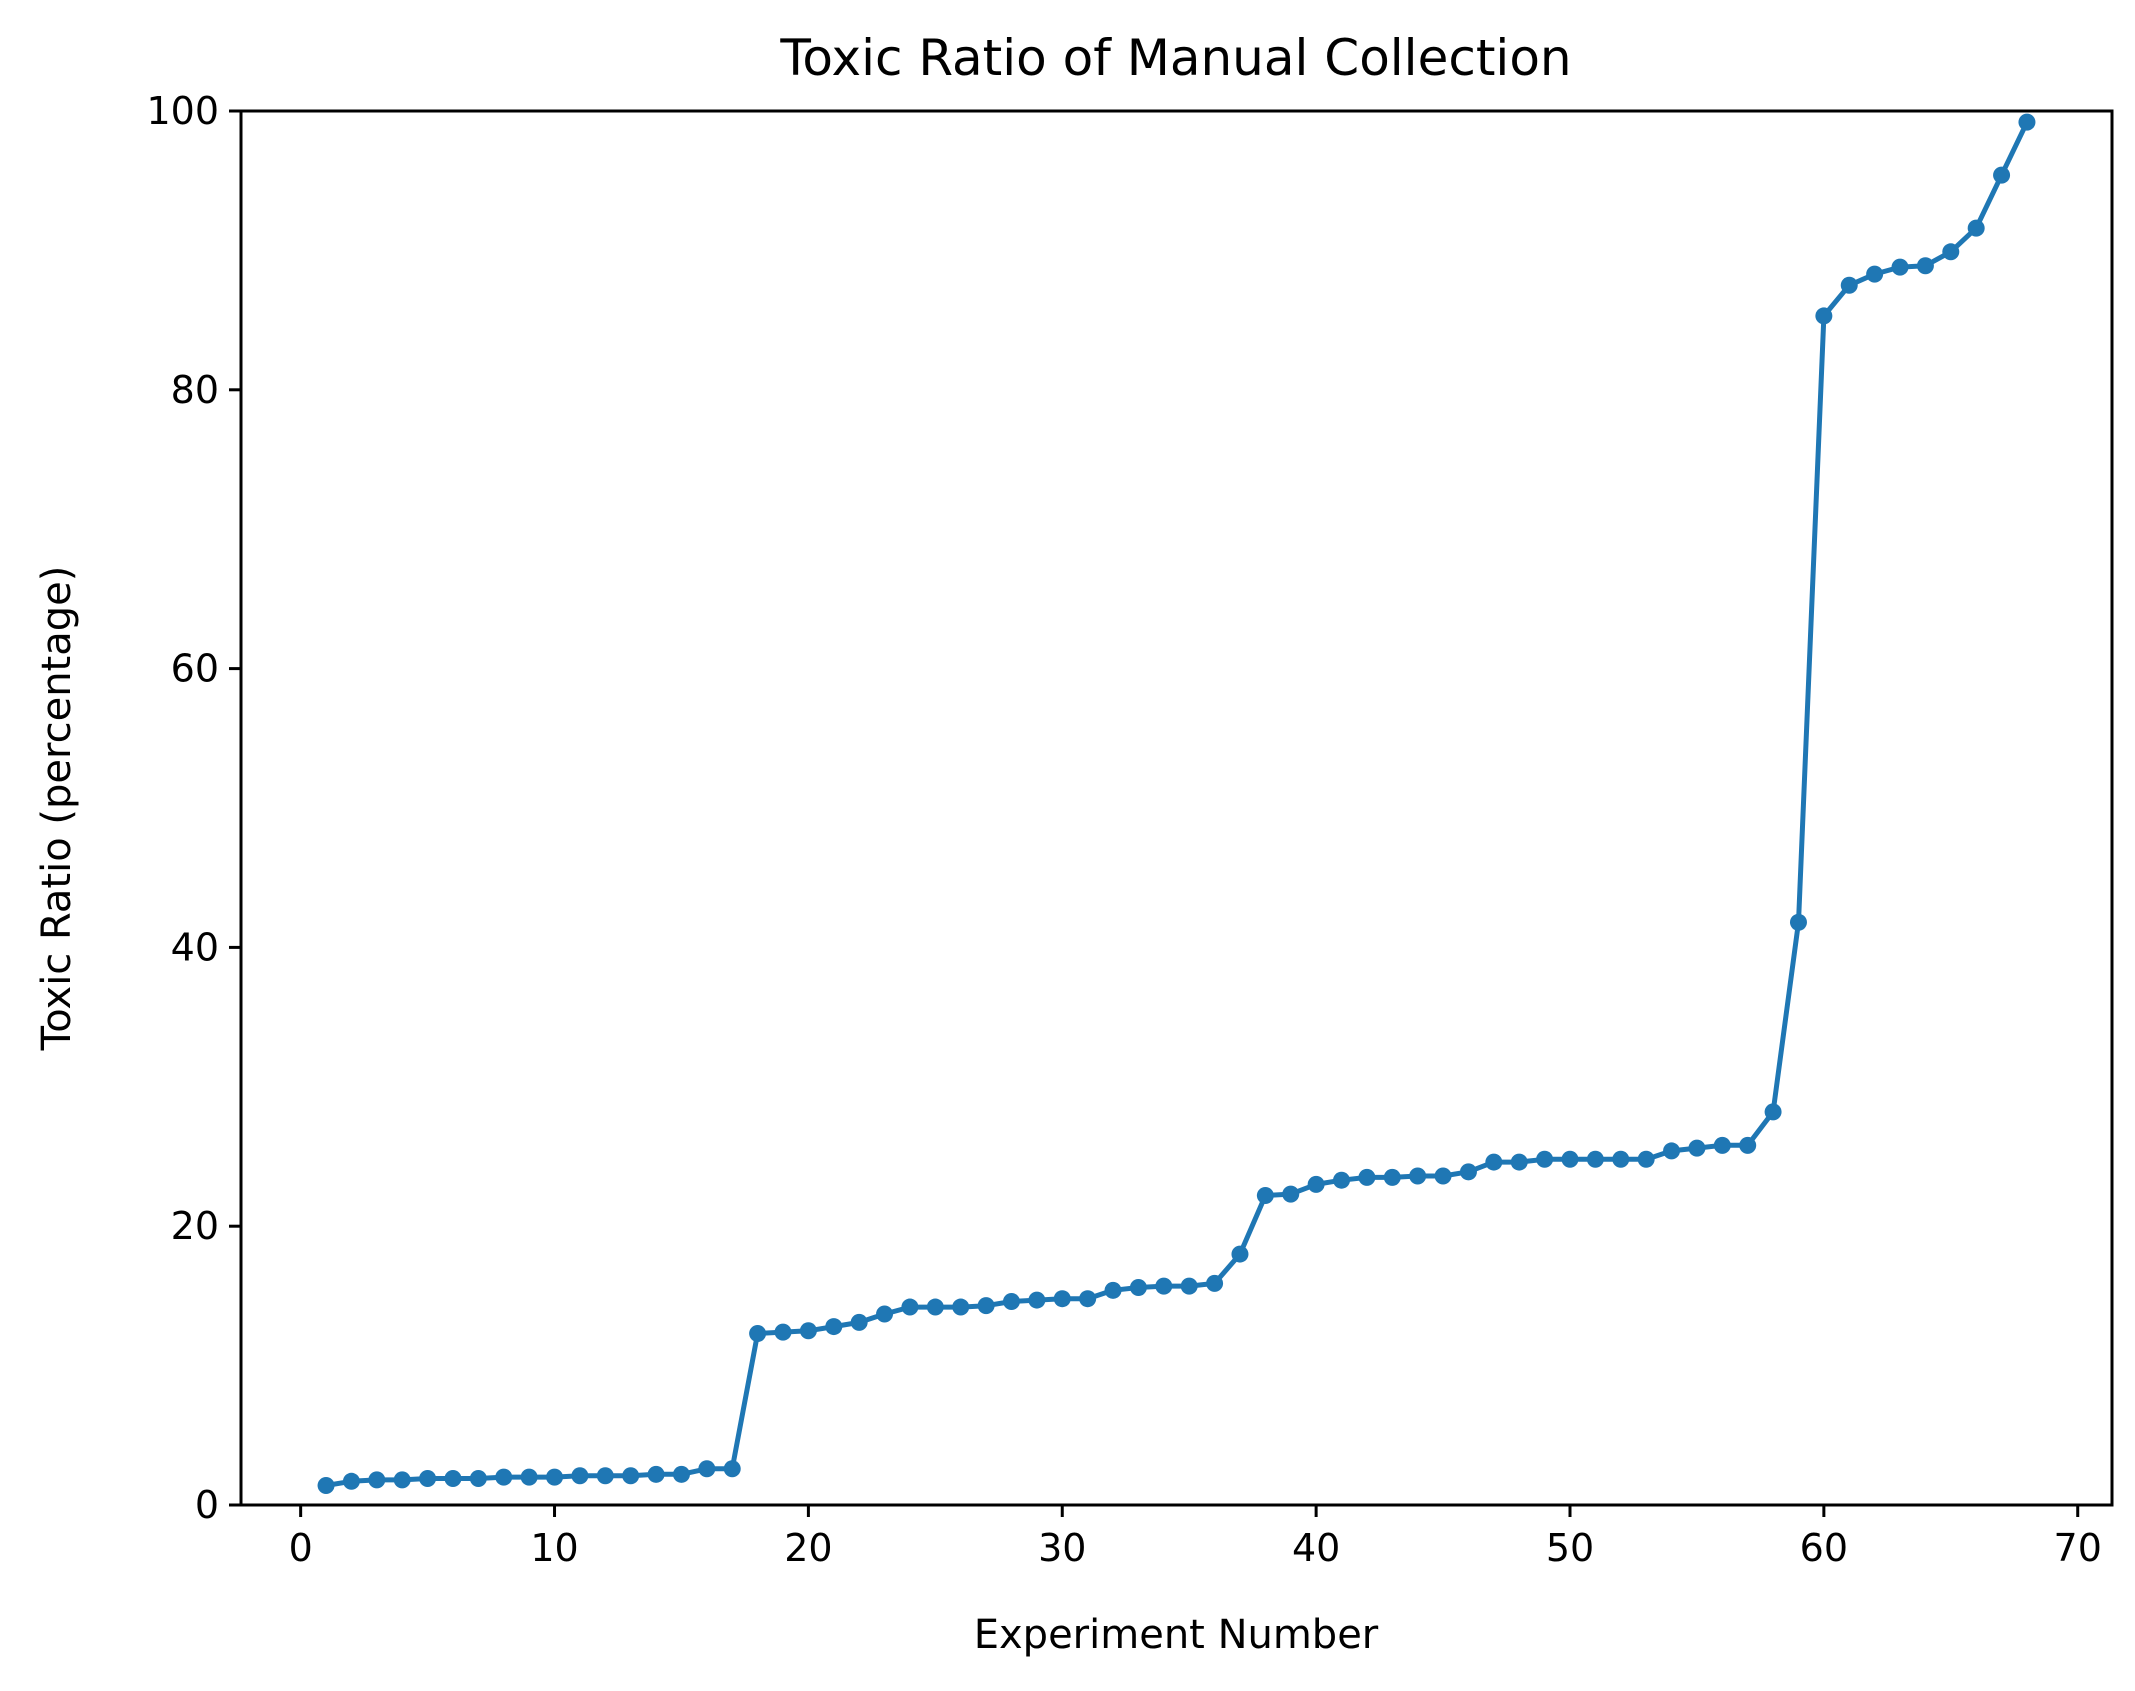  Describe the element at coordinates (195, 390) in the screenshot. I see `y-tick-label: 80` at that location.